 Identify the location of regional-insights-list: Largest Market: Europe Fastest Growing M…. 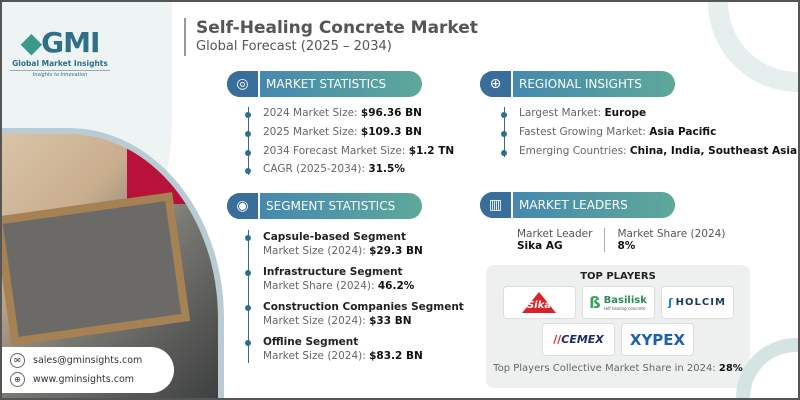
(648, 132).